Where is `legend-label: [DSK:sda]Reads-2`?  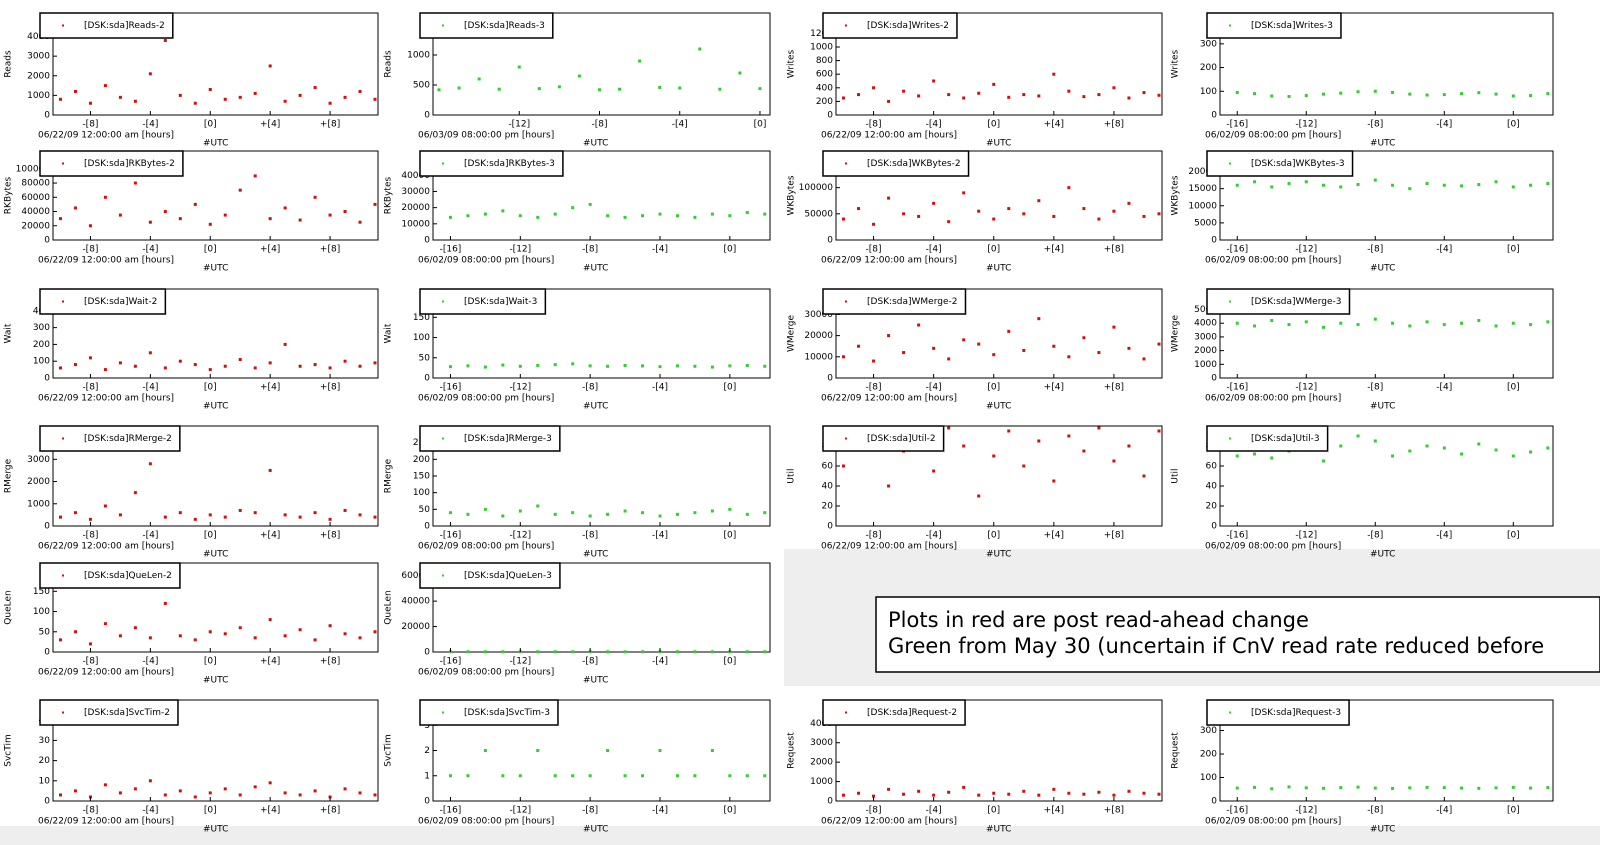 legend-label: [DSK:sda]Reads-2 is located at coordinates (124, 26).